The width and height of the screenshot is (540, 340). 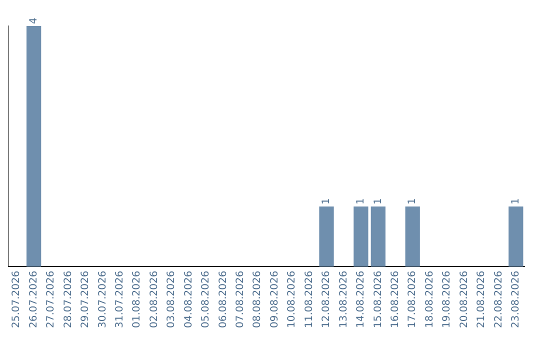 I want to click on x-tick-label: 18.08.2026, so click(x=430, y=299).